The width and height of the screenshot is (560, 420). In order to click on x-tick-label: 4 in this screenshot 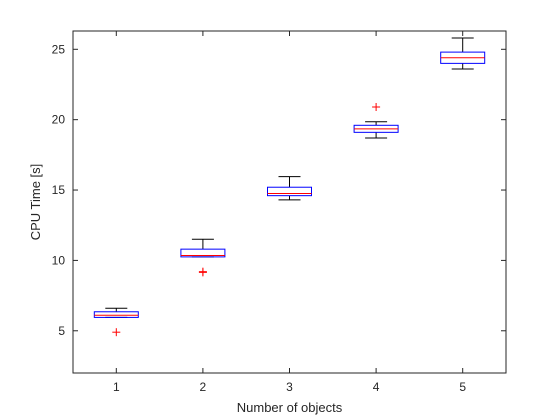, I will do `click(376, 387)`.